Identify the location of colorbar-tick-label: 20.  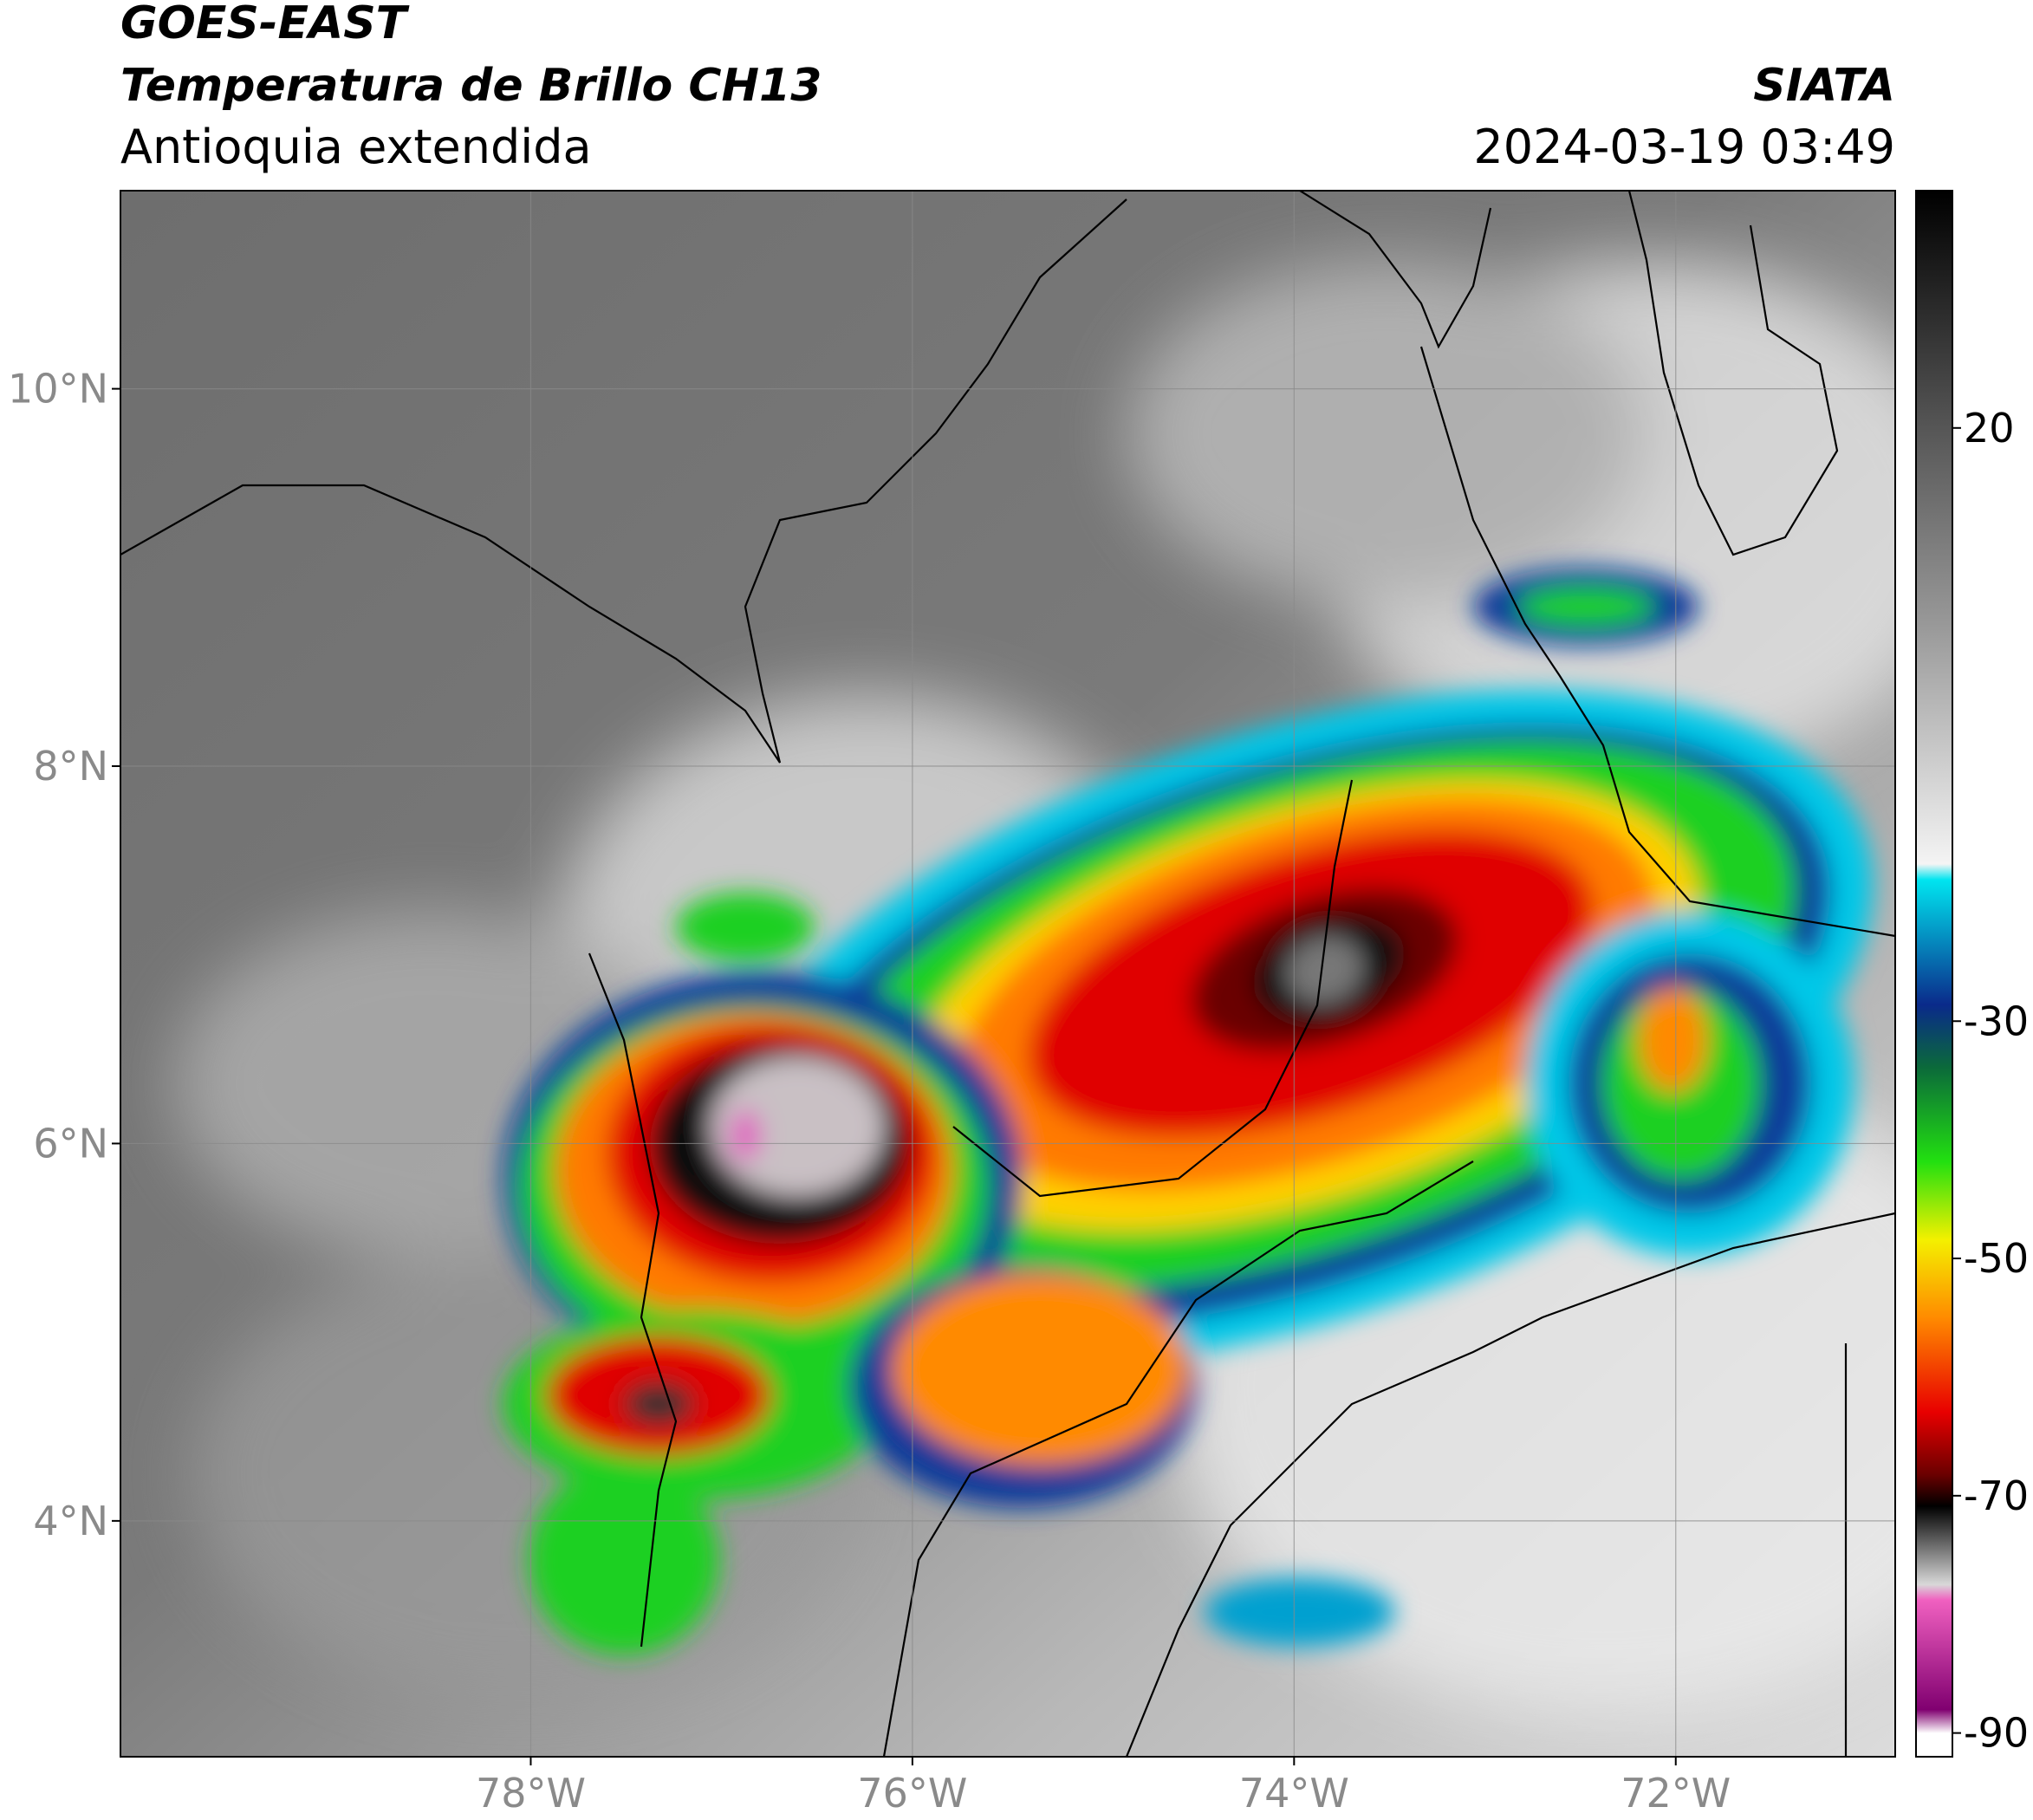
(1990, 428).